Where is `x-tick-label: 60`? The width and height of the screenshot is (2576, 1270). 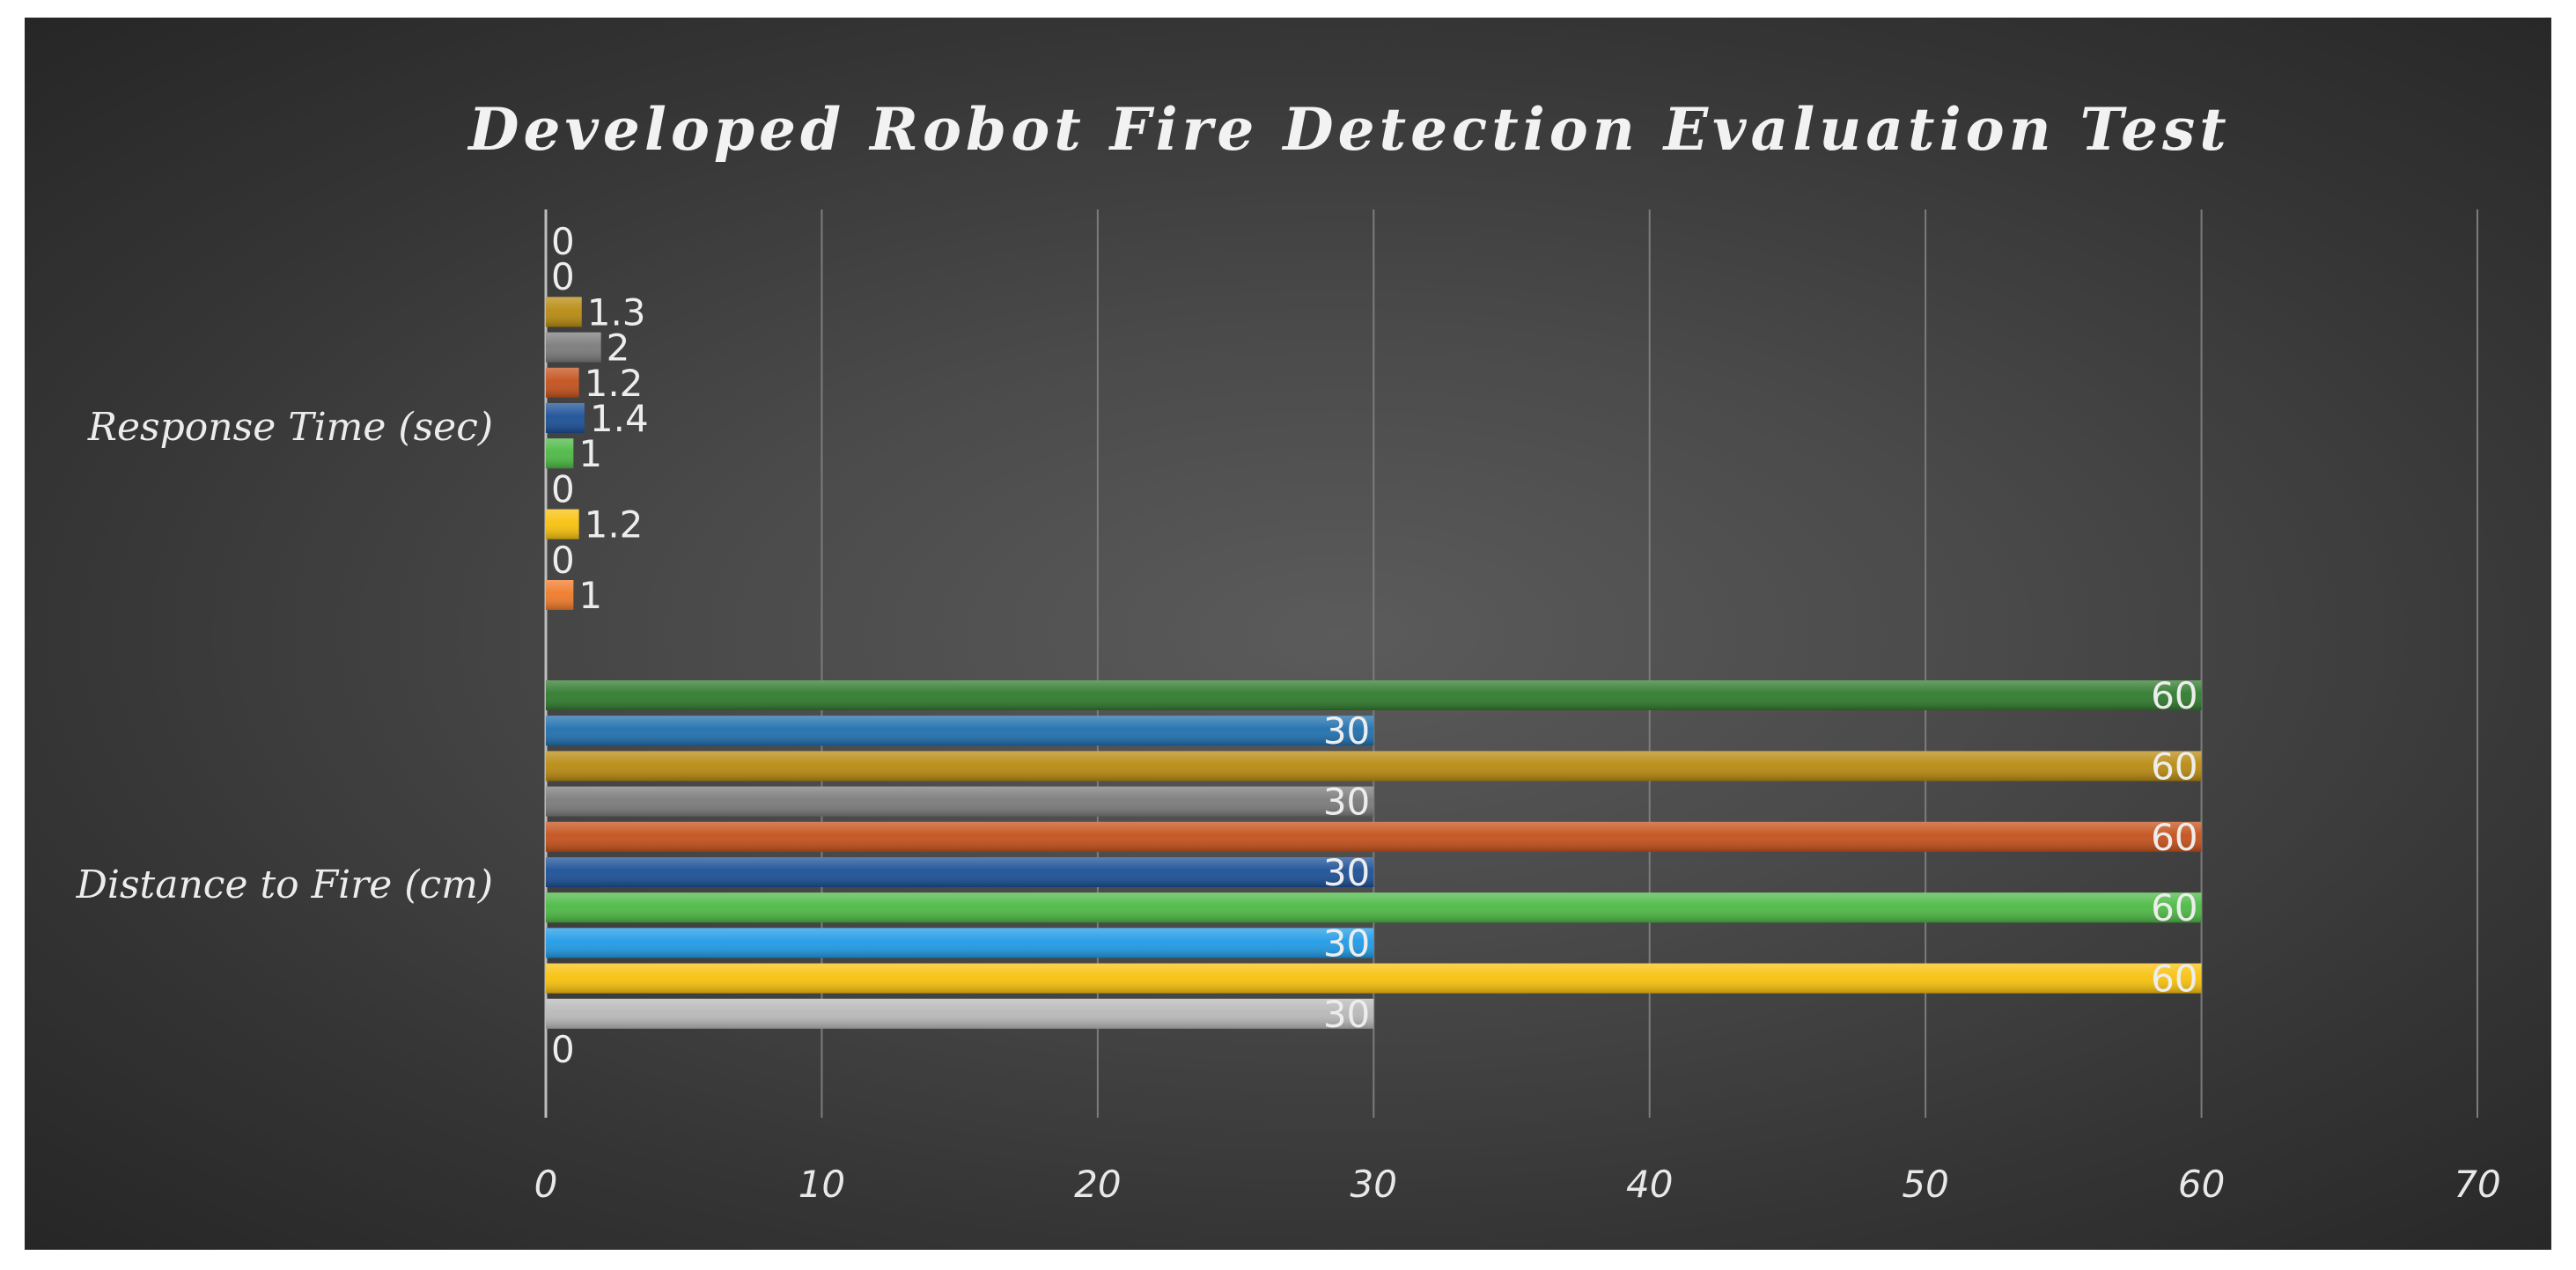 x-tick-label: 60 is located at coordinates (2201, 1184).